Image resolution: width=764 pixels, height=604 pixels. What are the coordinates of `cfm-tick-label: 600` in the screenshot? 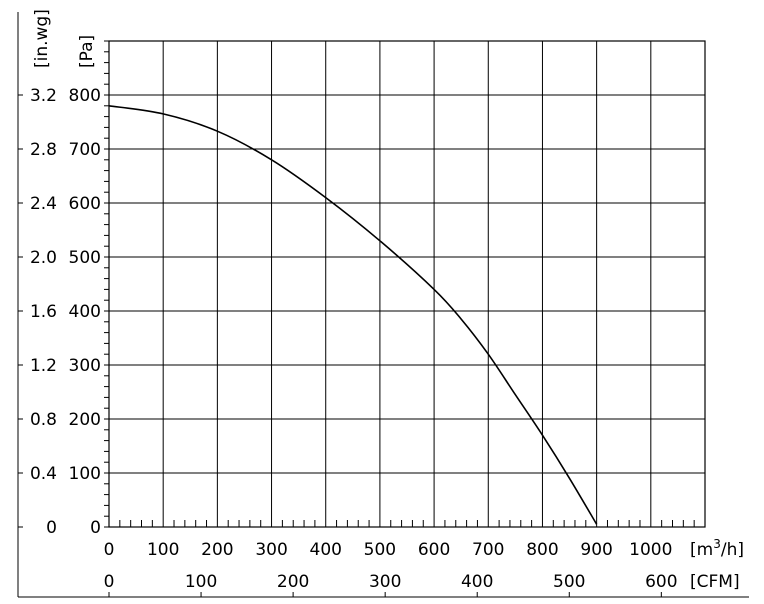 It's located at (661, 582).